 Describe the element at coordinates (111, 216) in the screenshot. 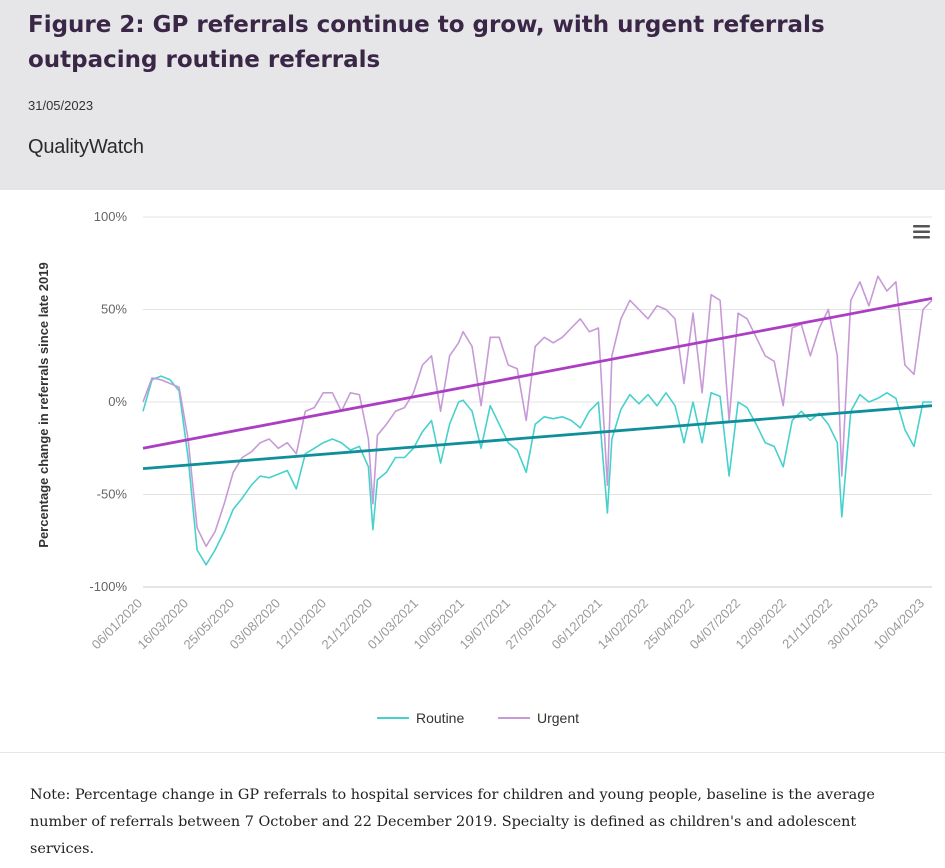

I see `y-tick-label: 100%` at that location.